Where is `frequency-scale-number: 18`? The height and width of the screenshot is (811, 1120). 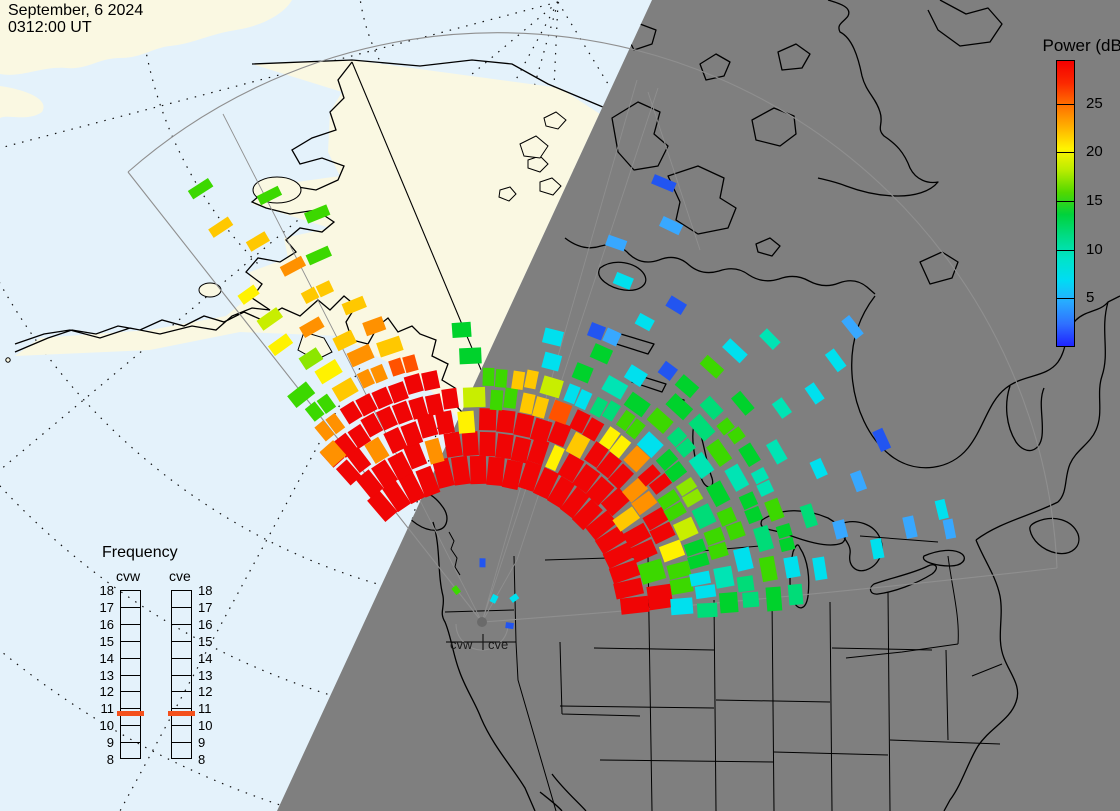
frequency-scale-number: 18 is located at coordinates (205, 590).